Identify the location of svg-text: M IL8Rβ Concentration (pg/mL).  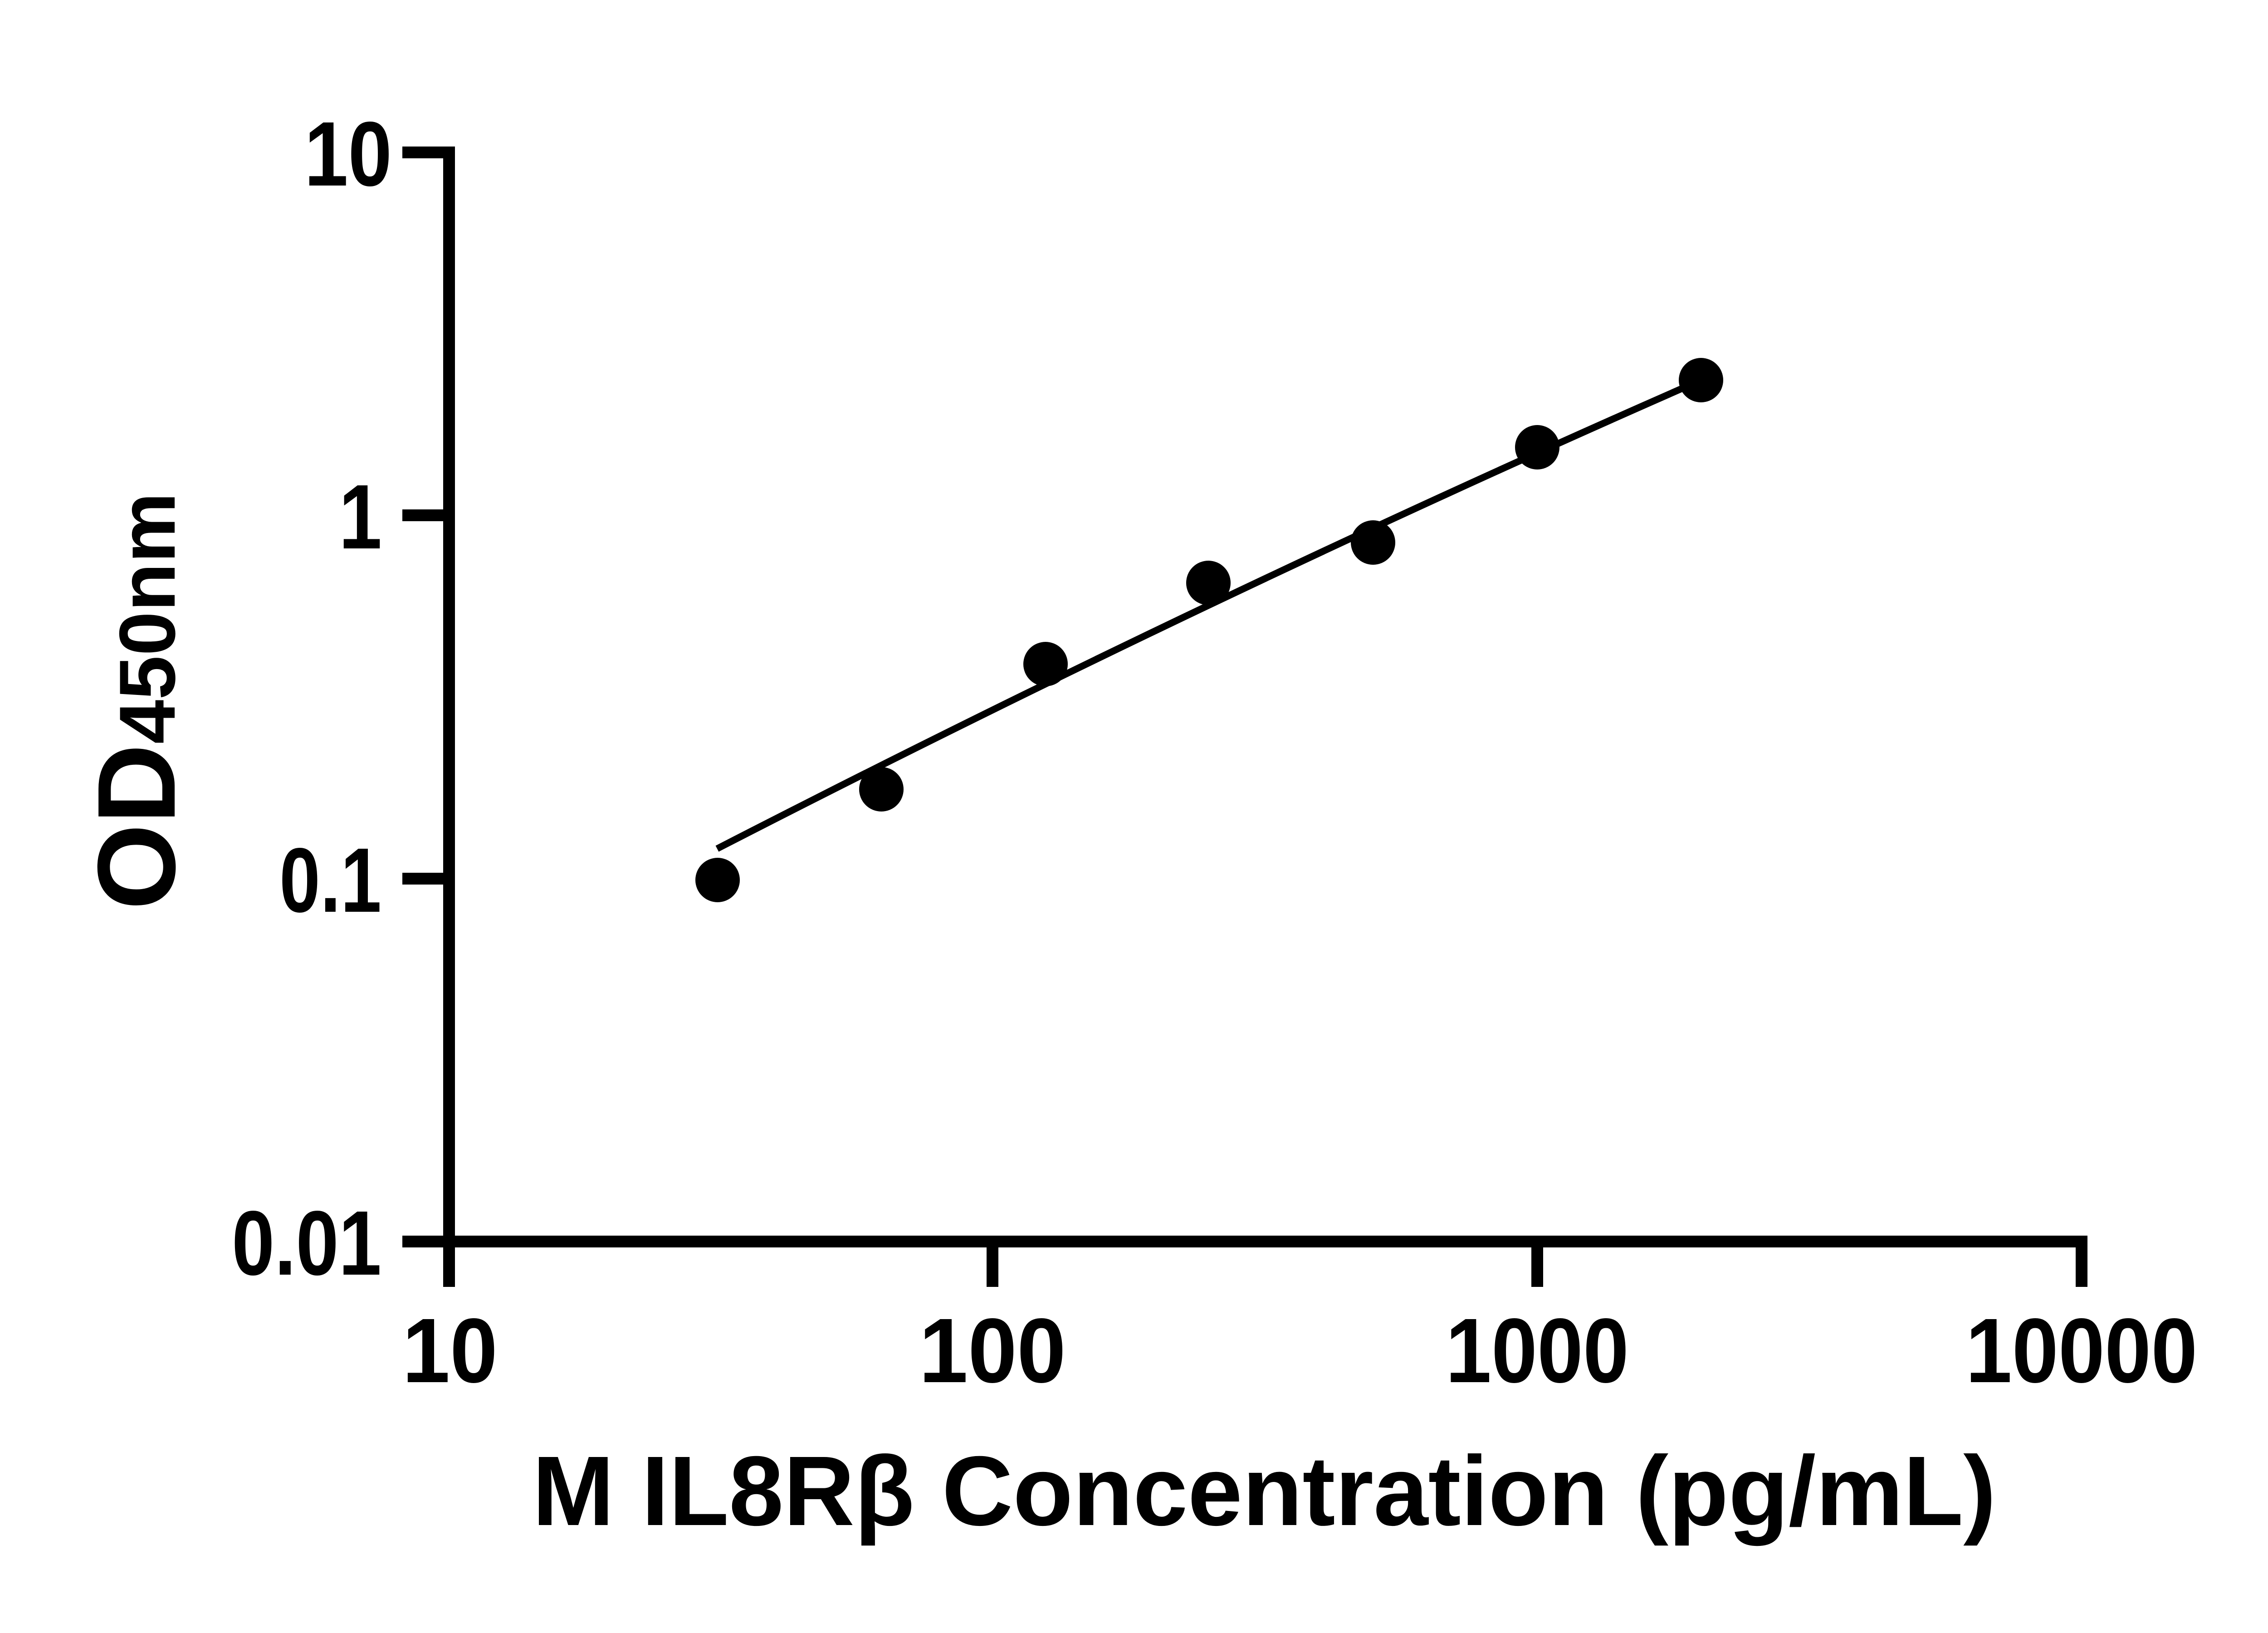
(1265, 1491).